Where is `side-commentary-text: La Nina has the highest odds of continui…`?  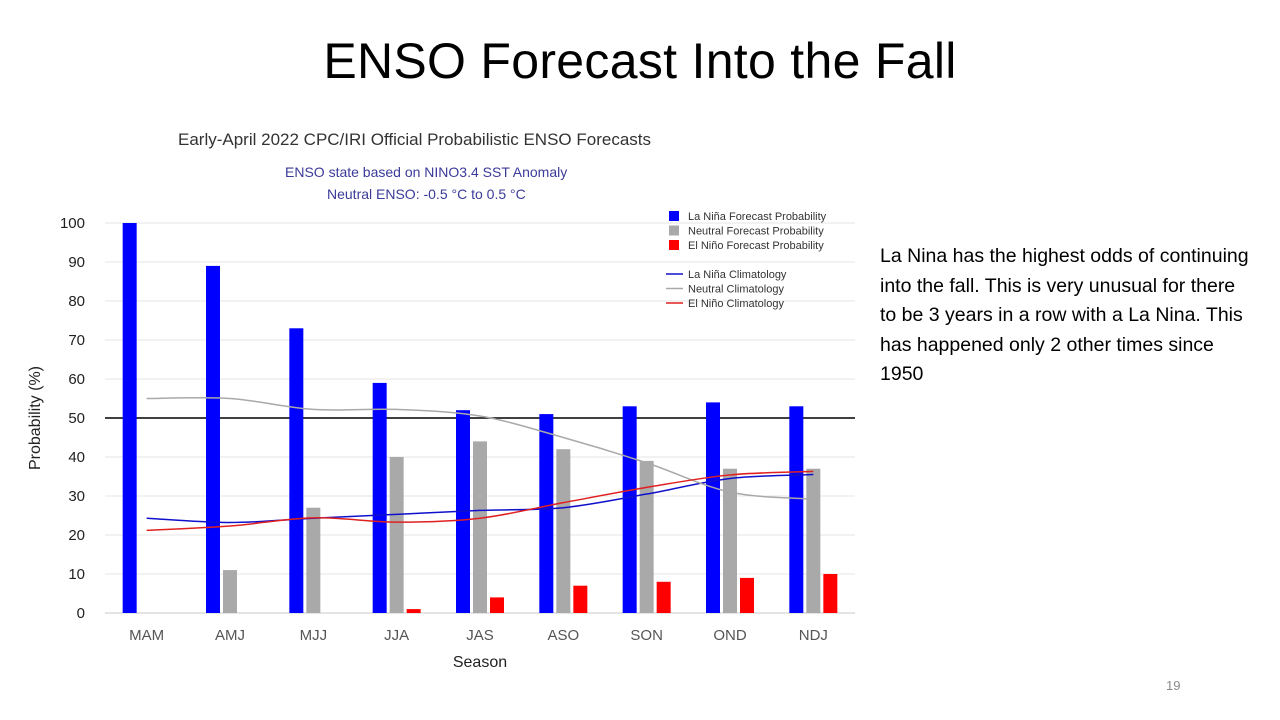
side-commentary-text: La Nina has the highest odds of continui… is located at coordinates (1064, 315).